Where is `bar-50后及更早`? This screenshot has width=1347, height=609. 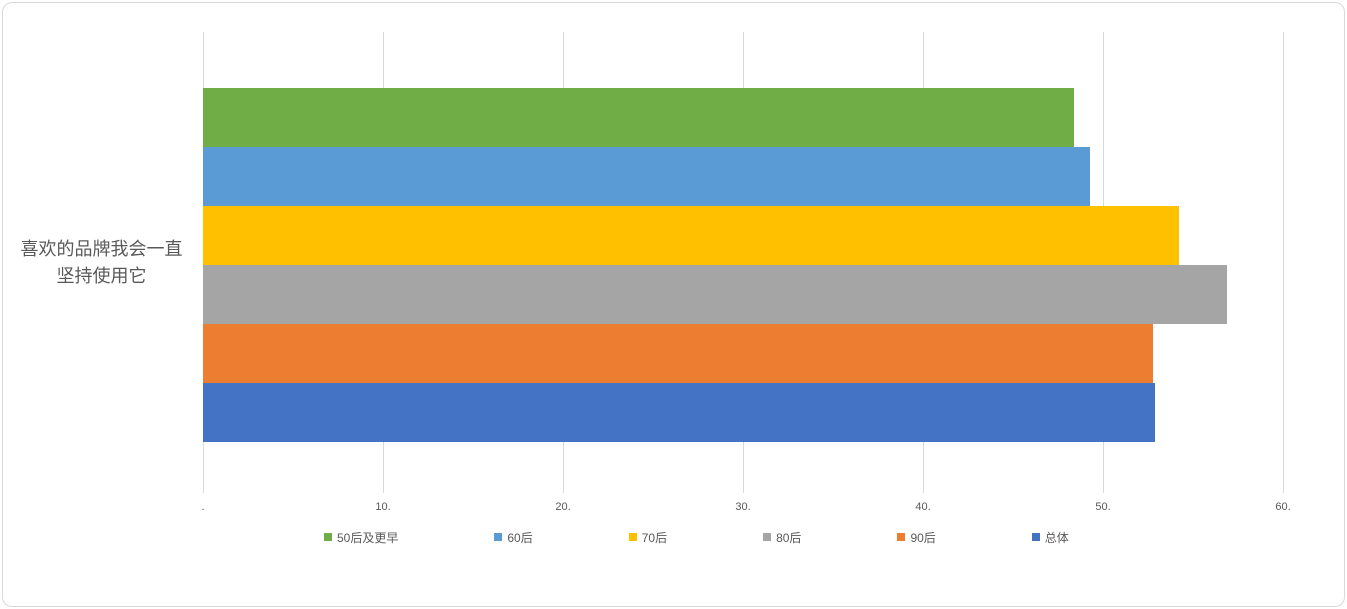
bar-50后及更早 is located at coordinates (639, 117).